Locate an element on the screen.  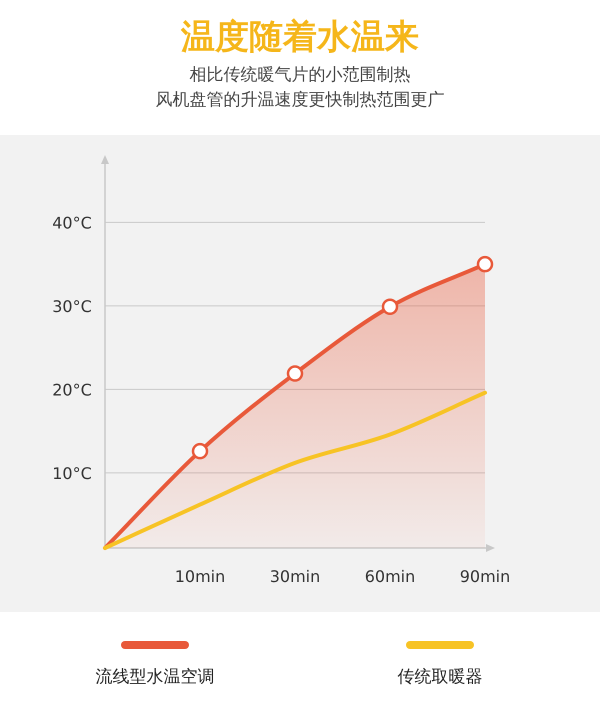
chart-title: 温度随着水温来 is located at coordinates (299, 37).